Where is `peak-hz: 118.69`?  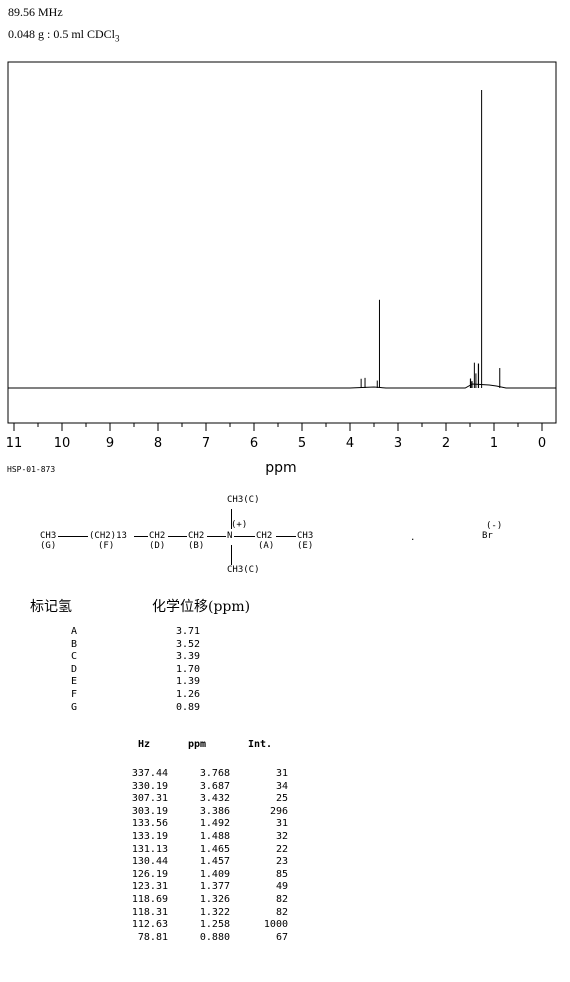 peak-hz: 118.69 is located at coordinates (149, 899).